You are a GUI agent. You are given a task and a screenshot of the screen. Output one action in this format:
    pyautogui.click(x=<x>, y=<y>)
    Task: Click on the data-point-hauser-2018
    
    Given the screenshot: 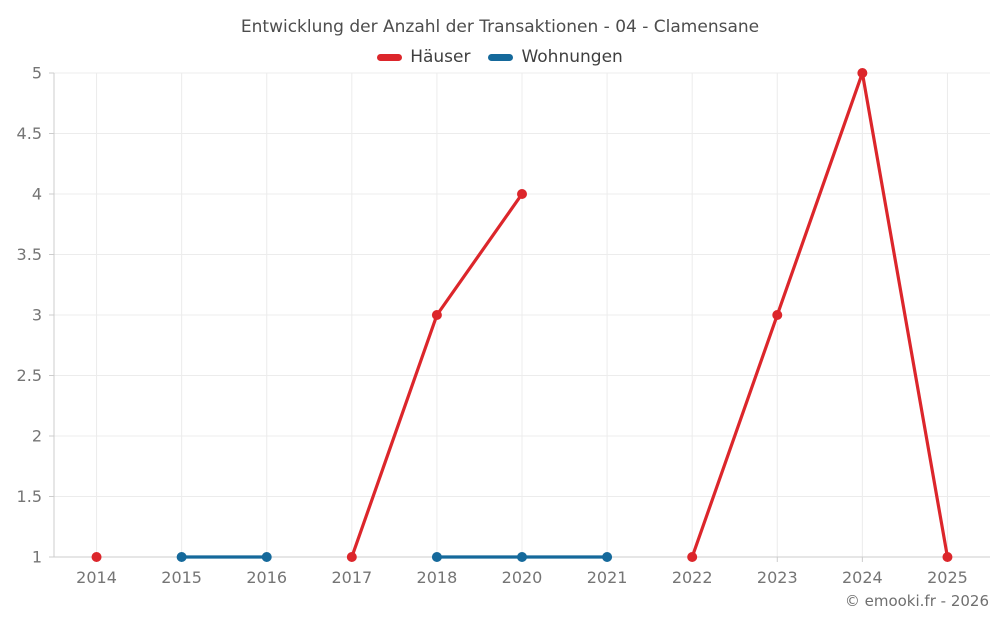 What is the action you would take?
    pyautogui.click(x=436, y=315)
    